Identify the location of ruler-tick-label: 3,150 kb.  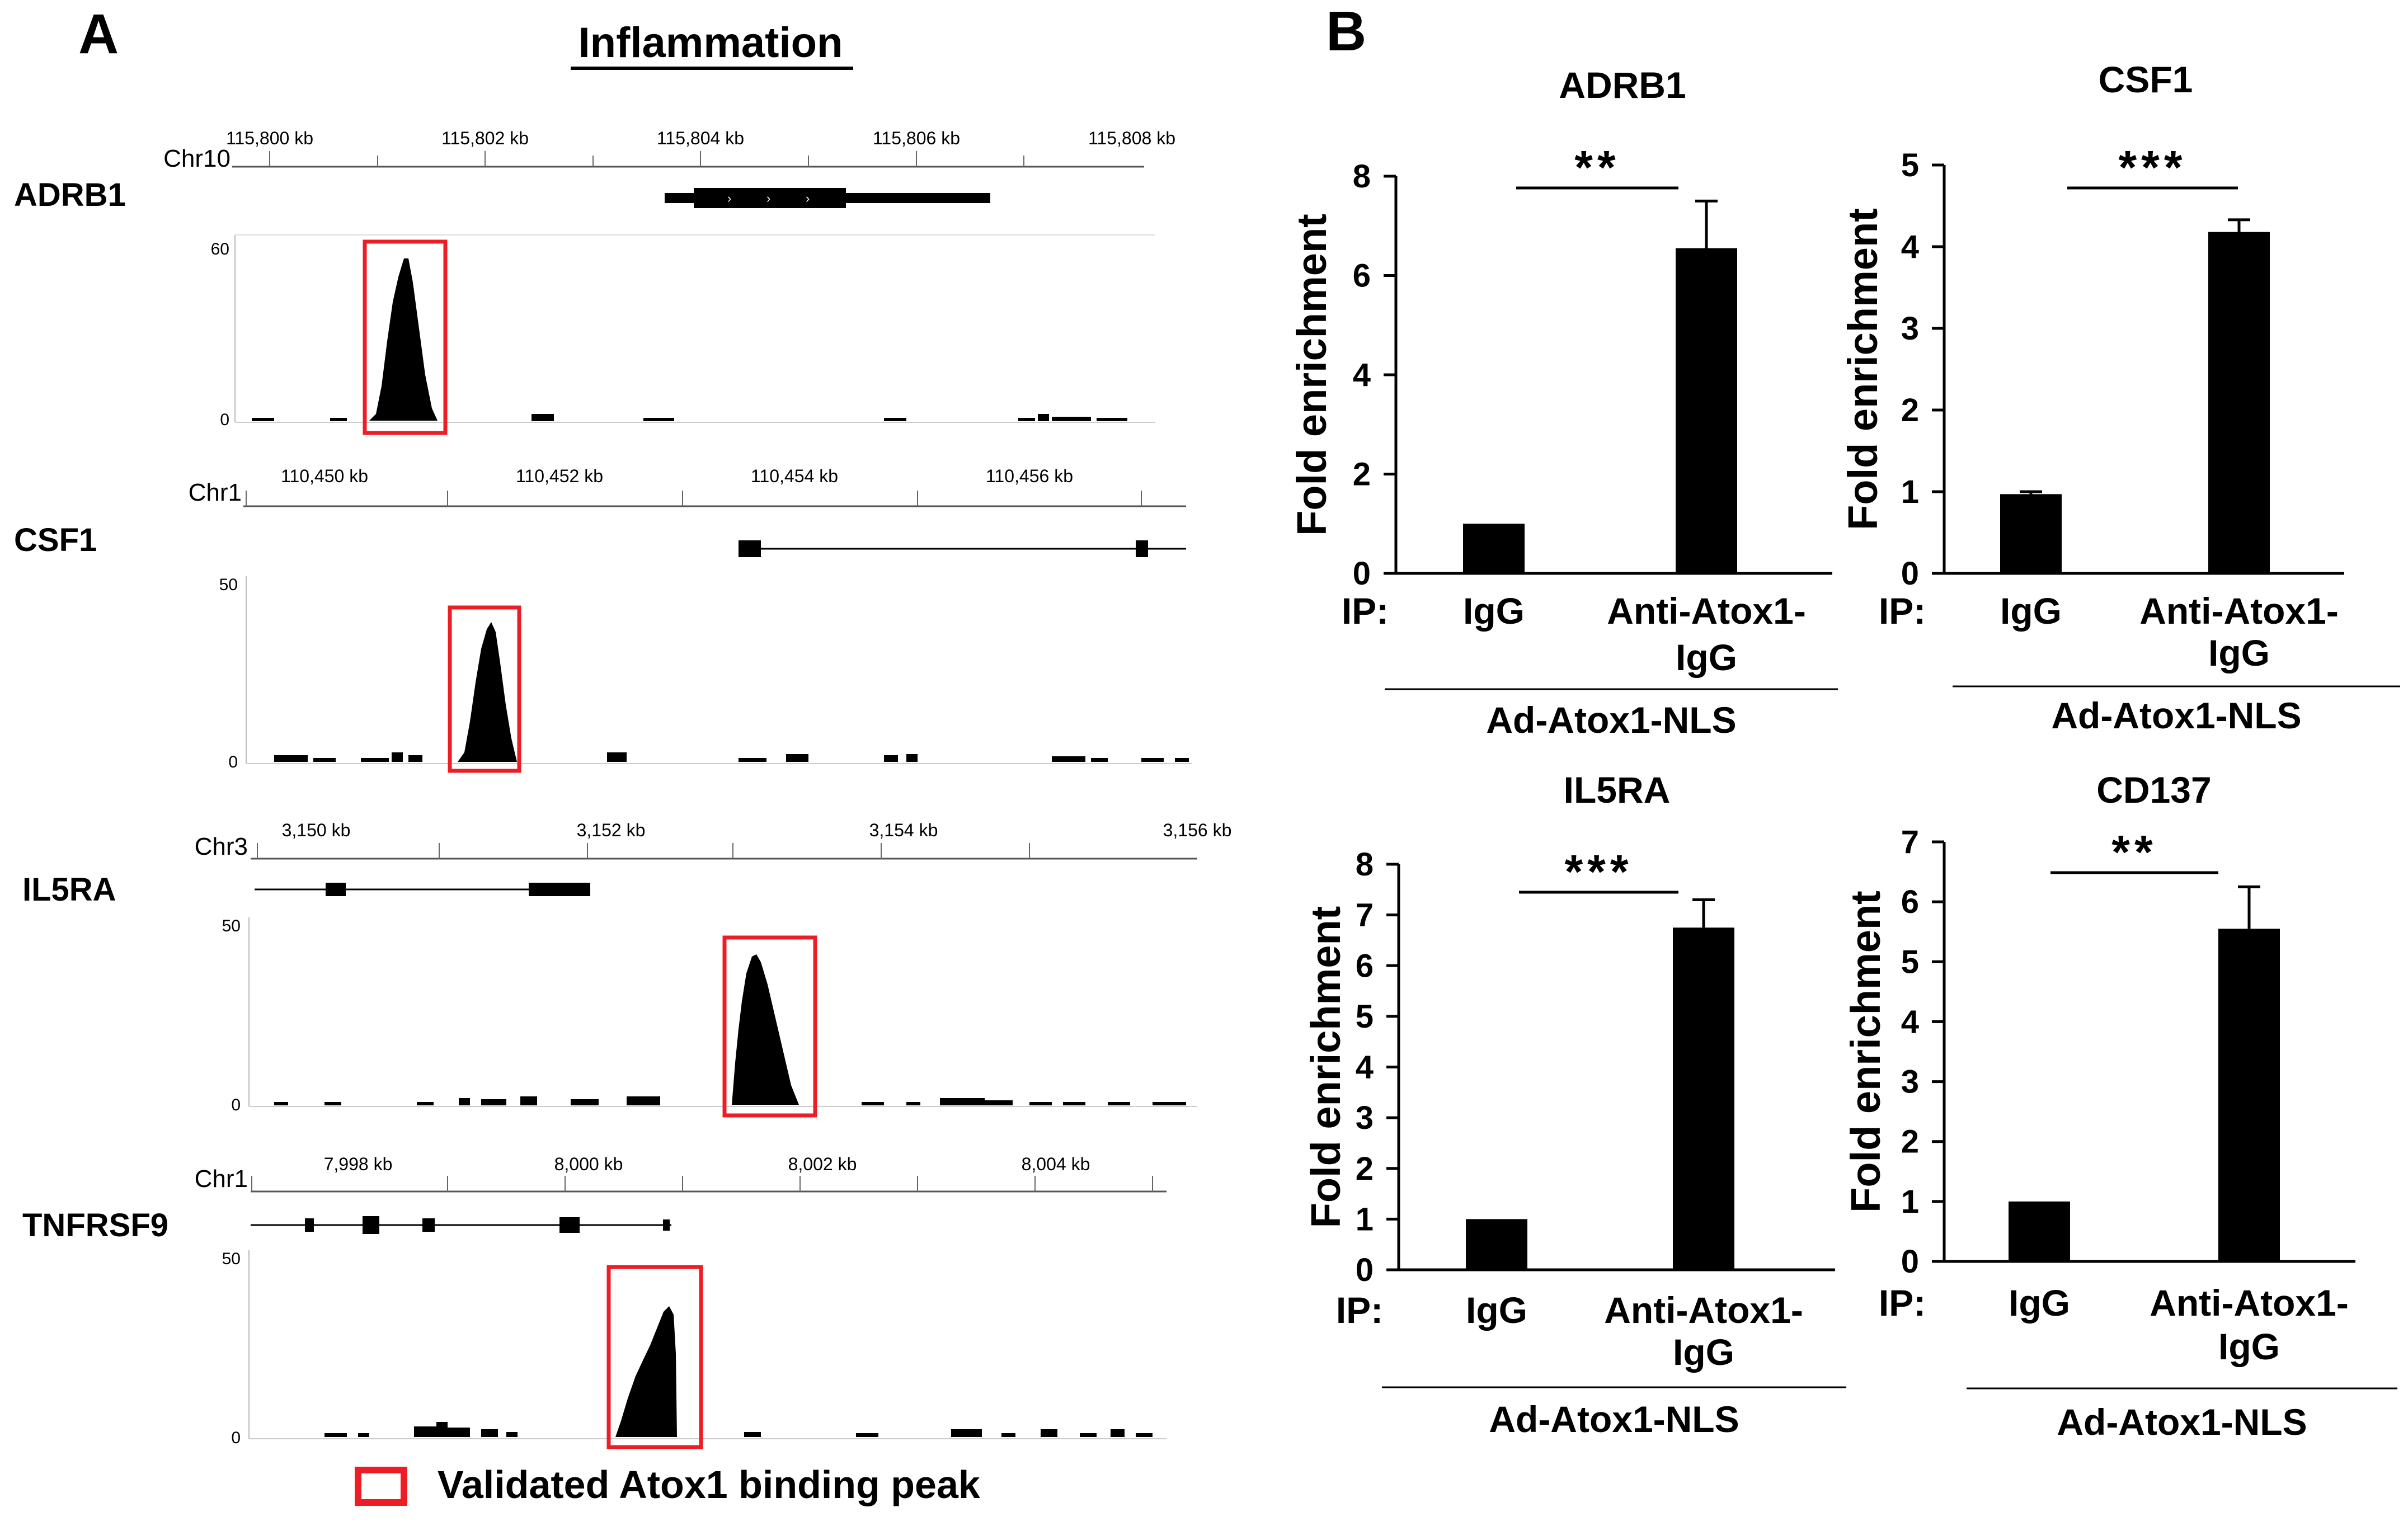
(316, 830).